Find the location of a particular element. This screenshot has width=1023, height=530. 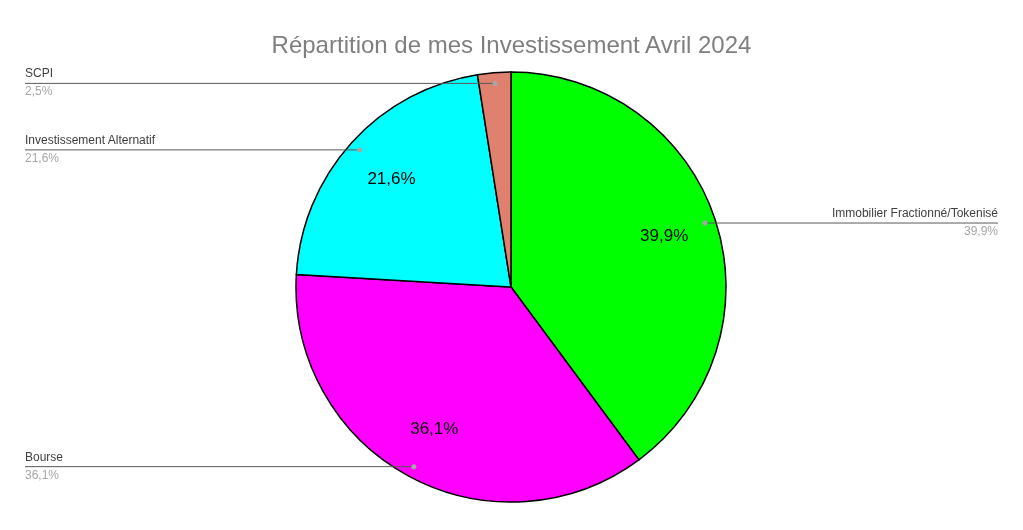

text: 21,6% is located at coordinates (391, 178).